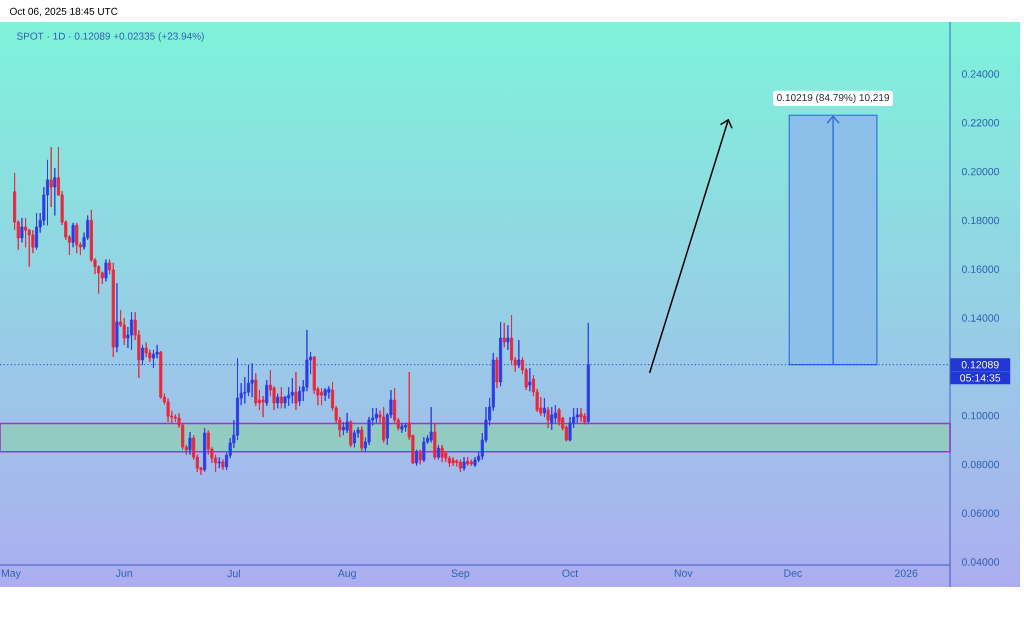 The height and width of the screenshot is (638, 1024). Describe the element at coordinates (11, 574) in the screenshot. I see `x-tick-label: May` at that location.